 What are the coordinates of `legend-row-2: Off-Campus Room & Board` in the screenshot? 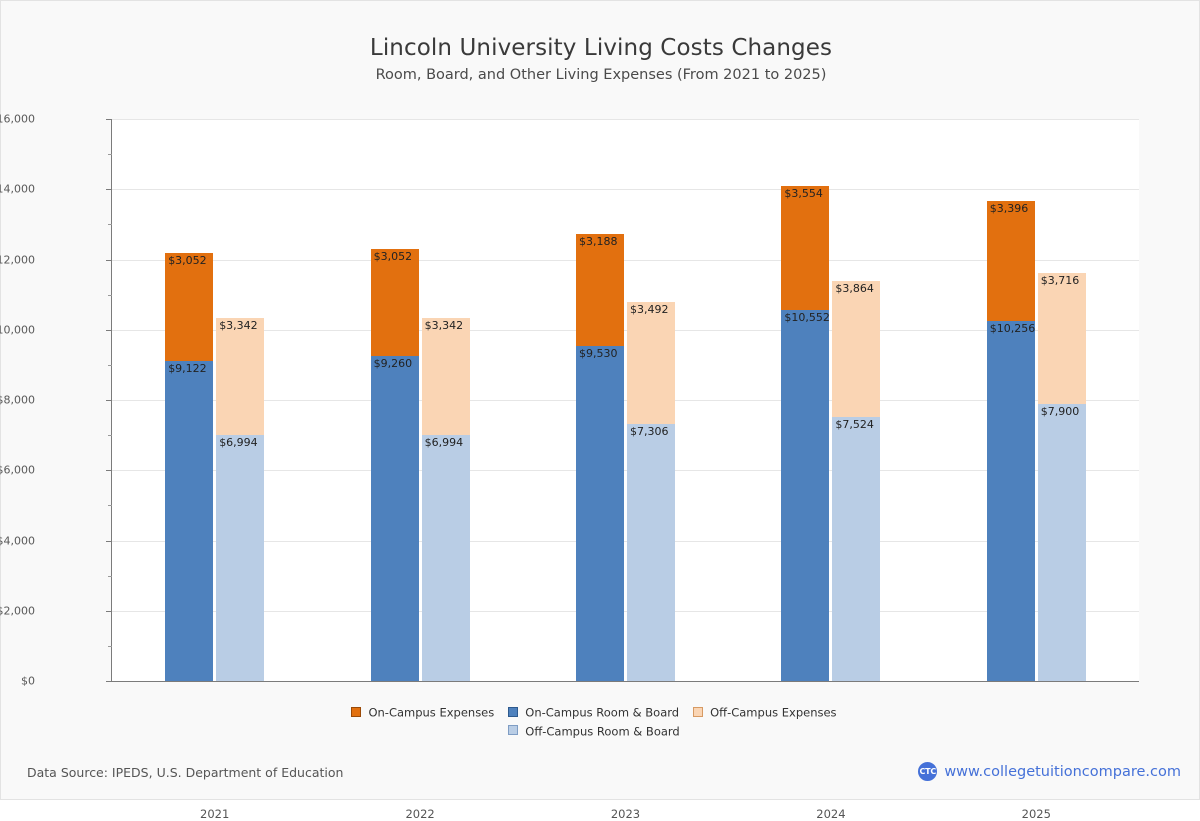 It's located at (600, 731).